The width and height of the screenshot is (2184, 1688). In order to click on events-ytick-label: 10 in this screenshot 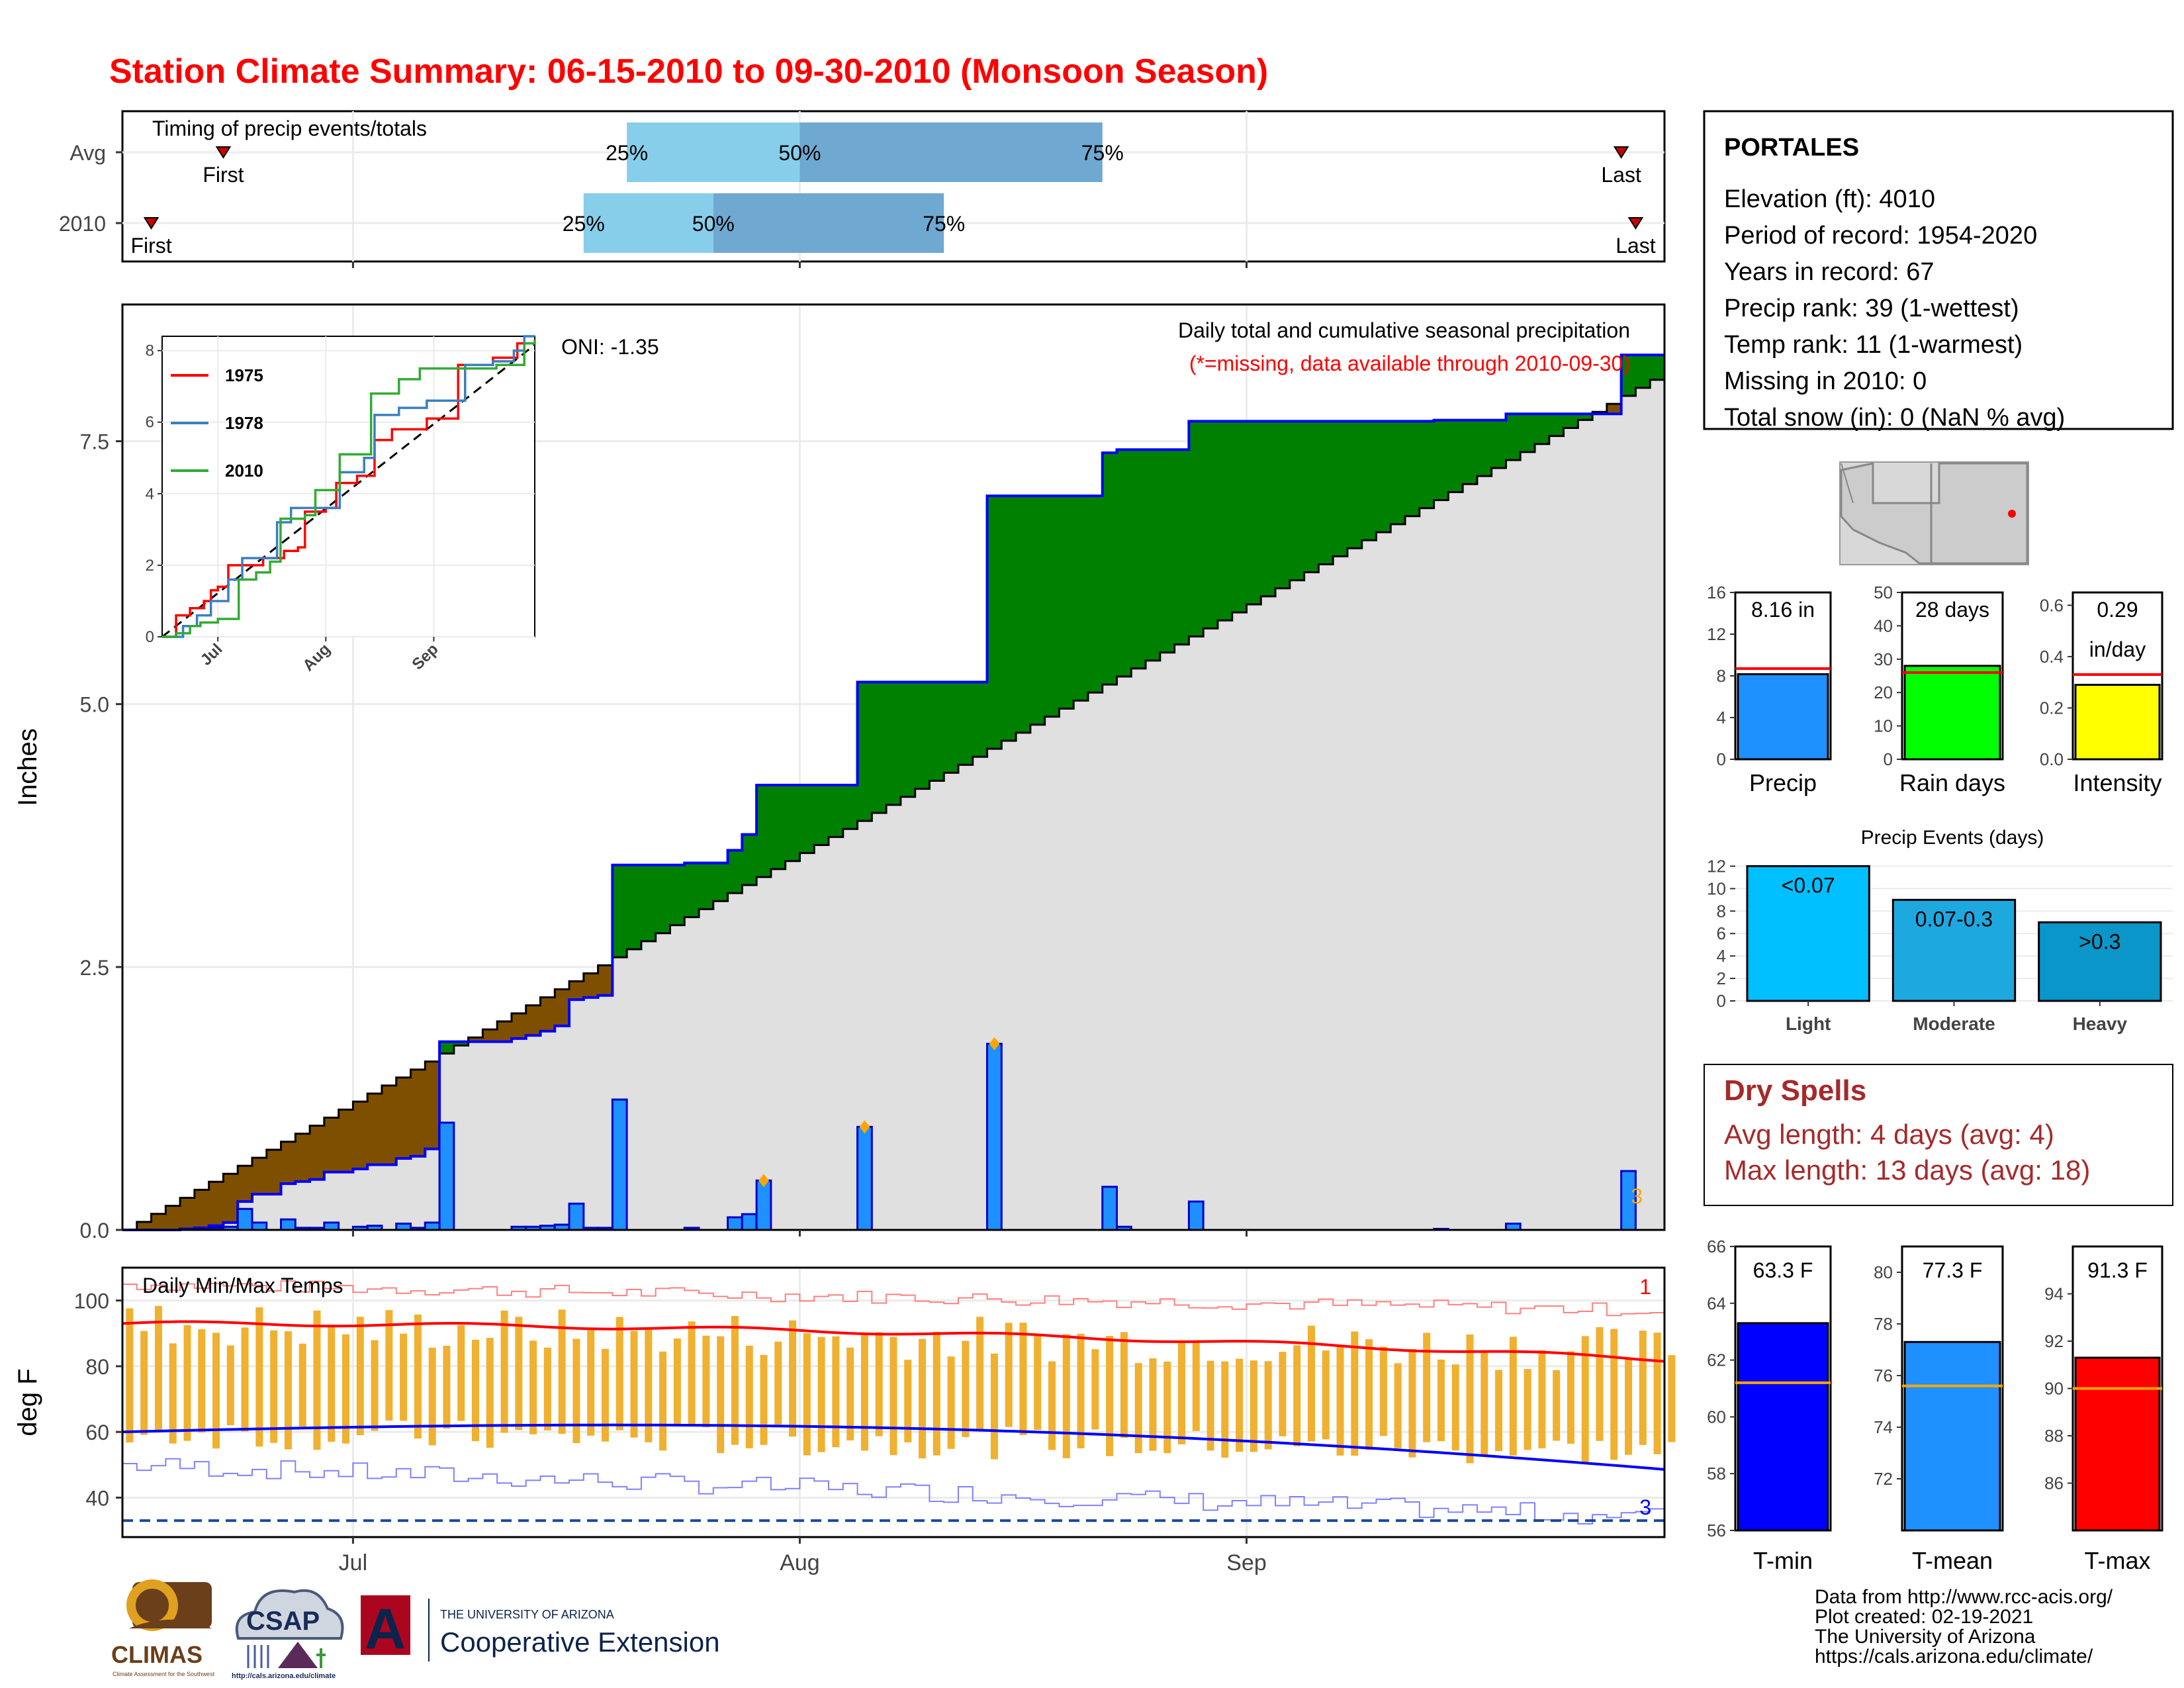, I will do `click(1716, 888)`.